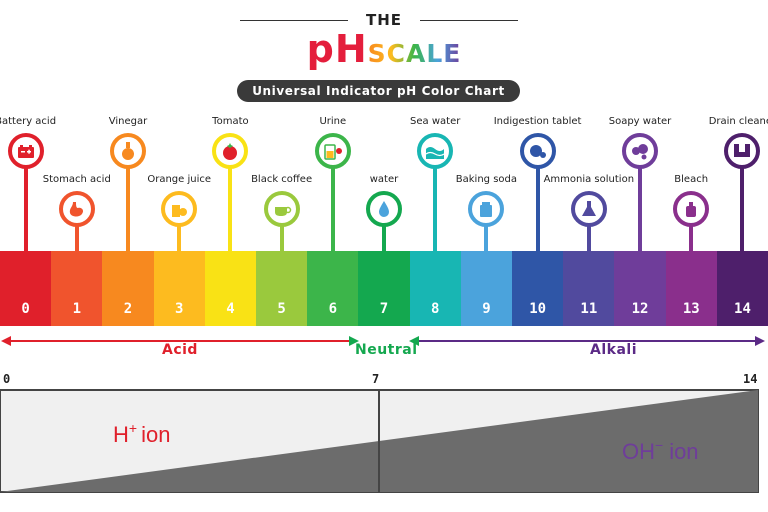 The height and width of the screenshot is (512, 768). I want to click on substance-black-coffee: Black coffee, so click(282, 200).